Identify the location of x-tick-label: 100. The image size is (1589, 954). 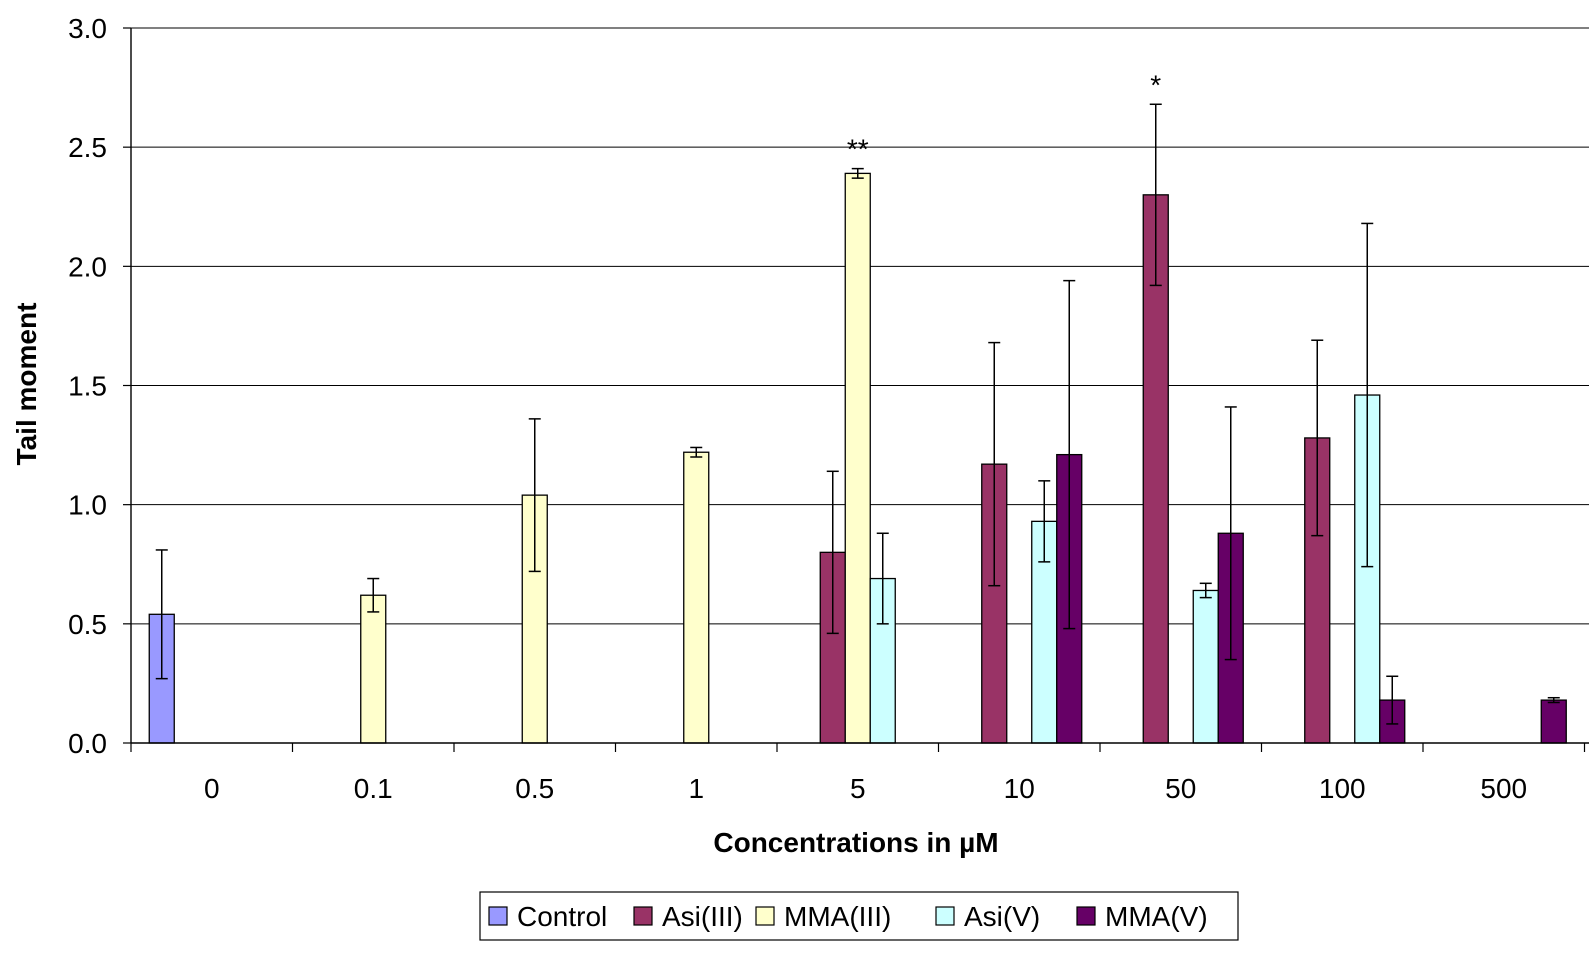
(1342, 788).